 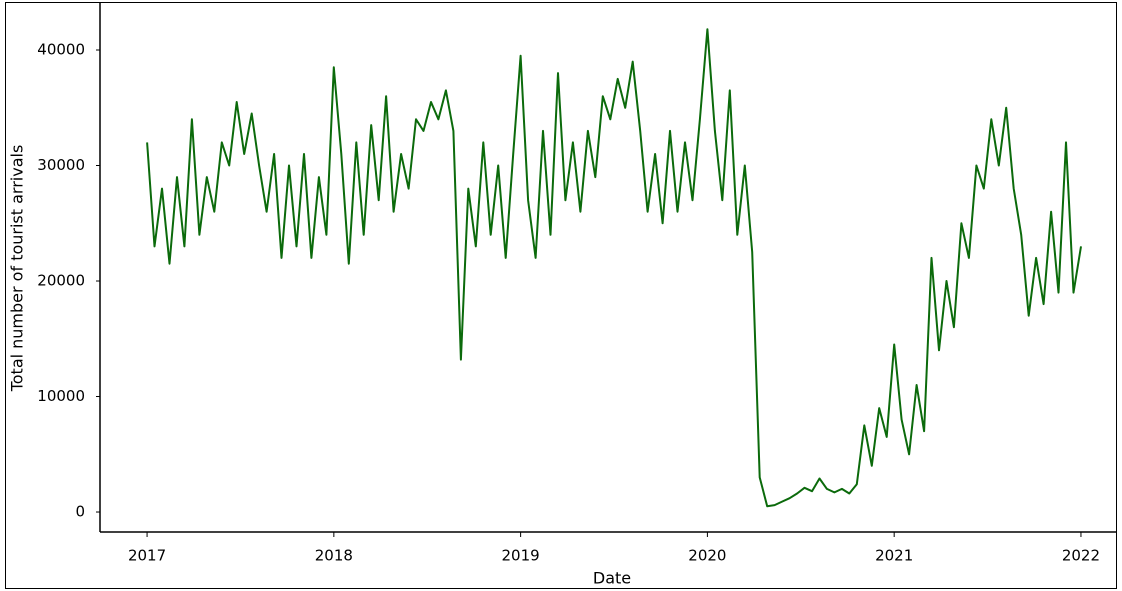 What do you see at coordinates (61, 281) in the screenshot?
I see `y-tick-label: 20000` at bounding box center [61, 281].